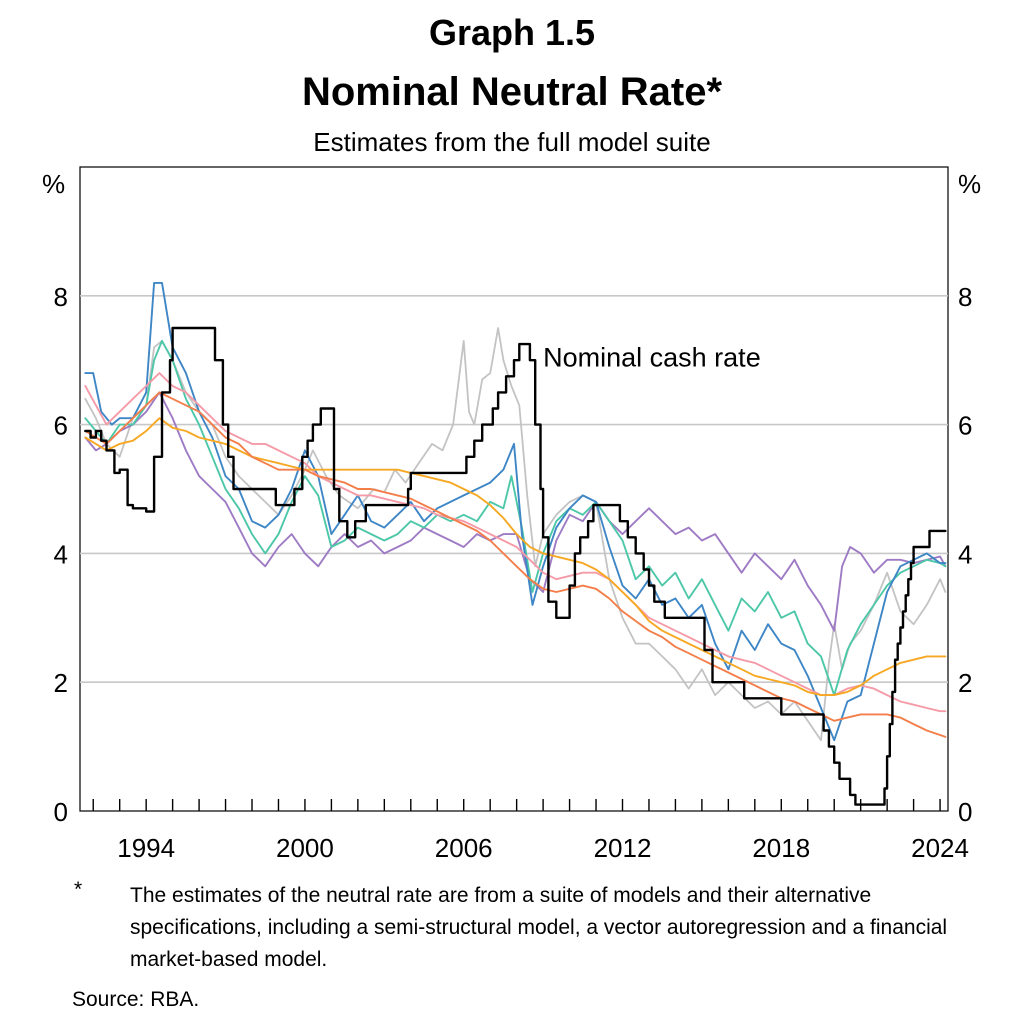 This screenshot has height=1024, width=1024. I want to click on x-axis-ticks, so click(516, 805).